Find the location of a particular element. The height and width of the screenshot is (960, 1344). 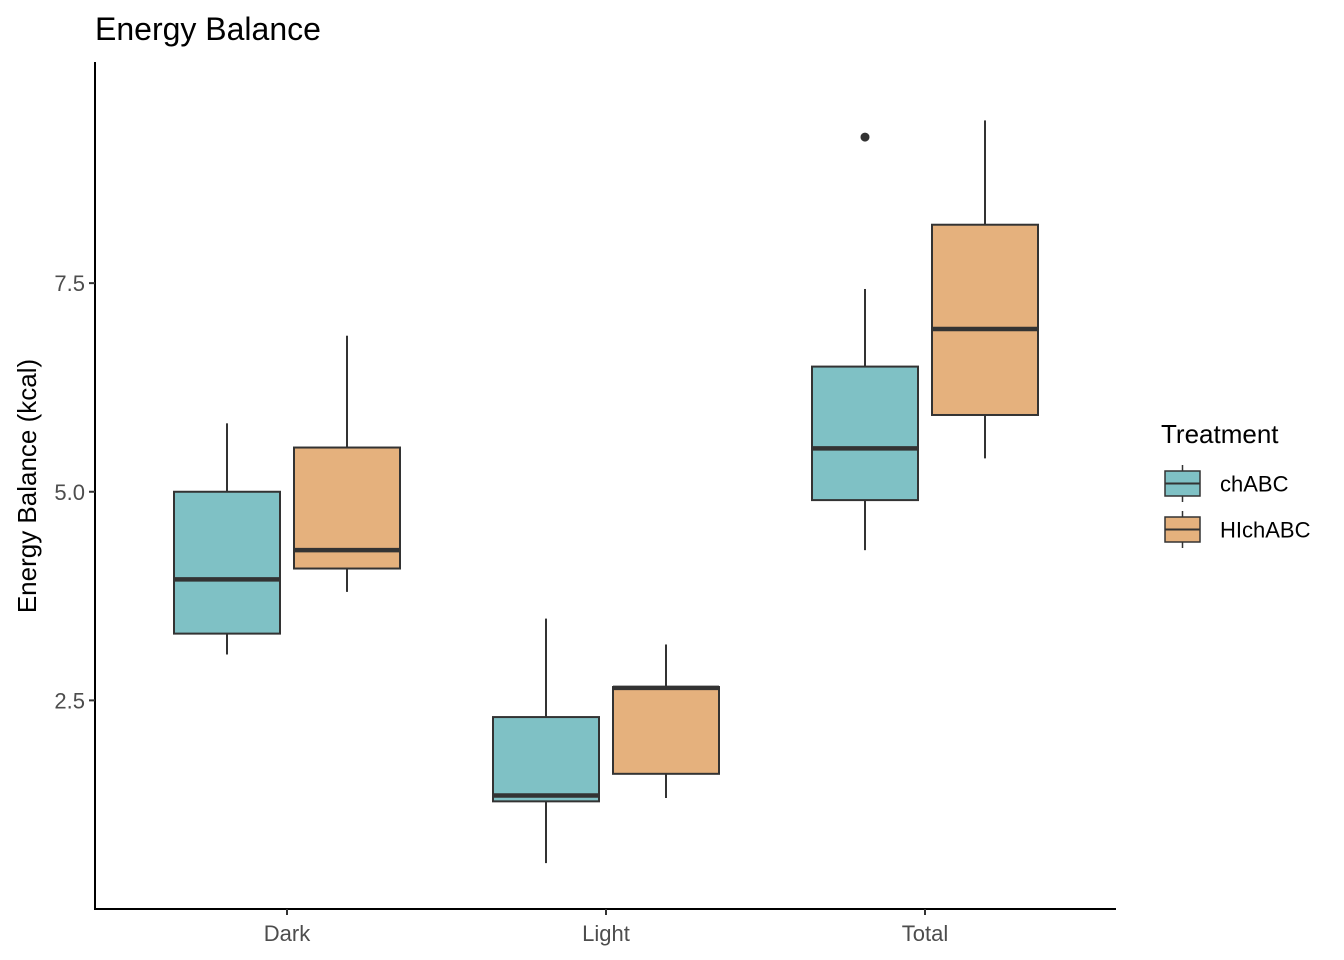

legend-item-chabc: chABC is located at coordinates (1226, 483).